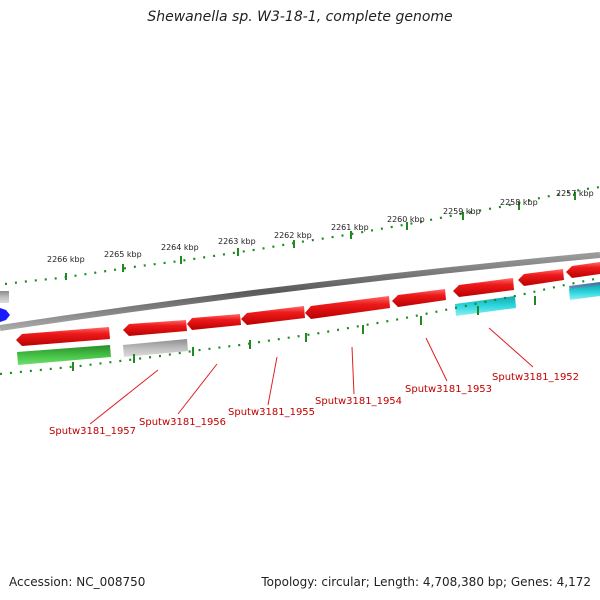  Describe the element at coordinates (271, 412) in the screenshot. I see `gene-label-1955: Sputw3181_1955` at that location.